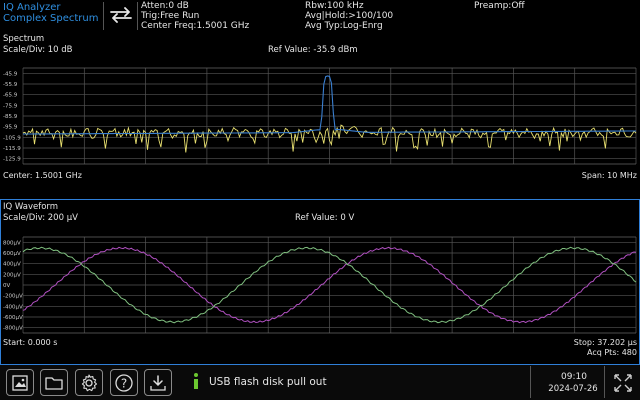 This screenshot has width=640, height=400. What do you see at coordinates (609, 175) in the screenshot?
I see `spectrum-span-label: Span: 10 MHz` at bounding box center [609, 175].